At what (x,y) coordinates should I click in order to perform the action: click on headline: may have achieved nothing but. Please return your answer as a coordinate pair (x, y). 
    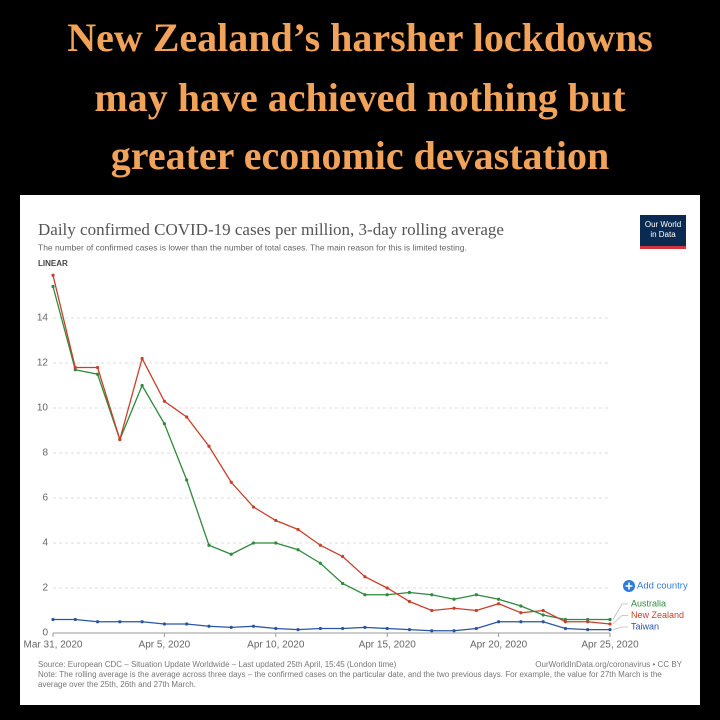
    Looking at the image, I should click on (360, 97).